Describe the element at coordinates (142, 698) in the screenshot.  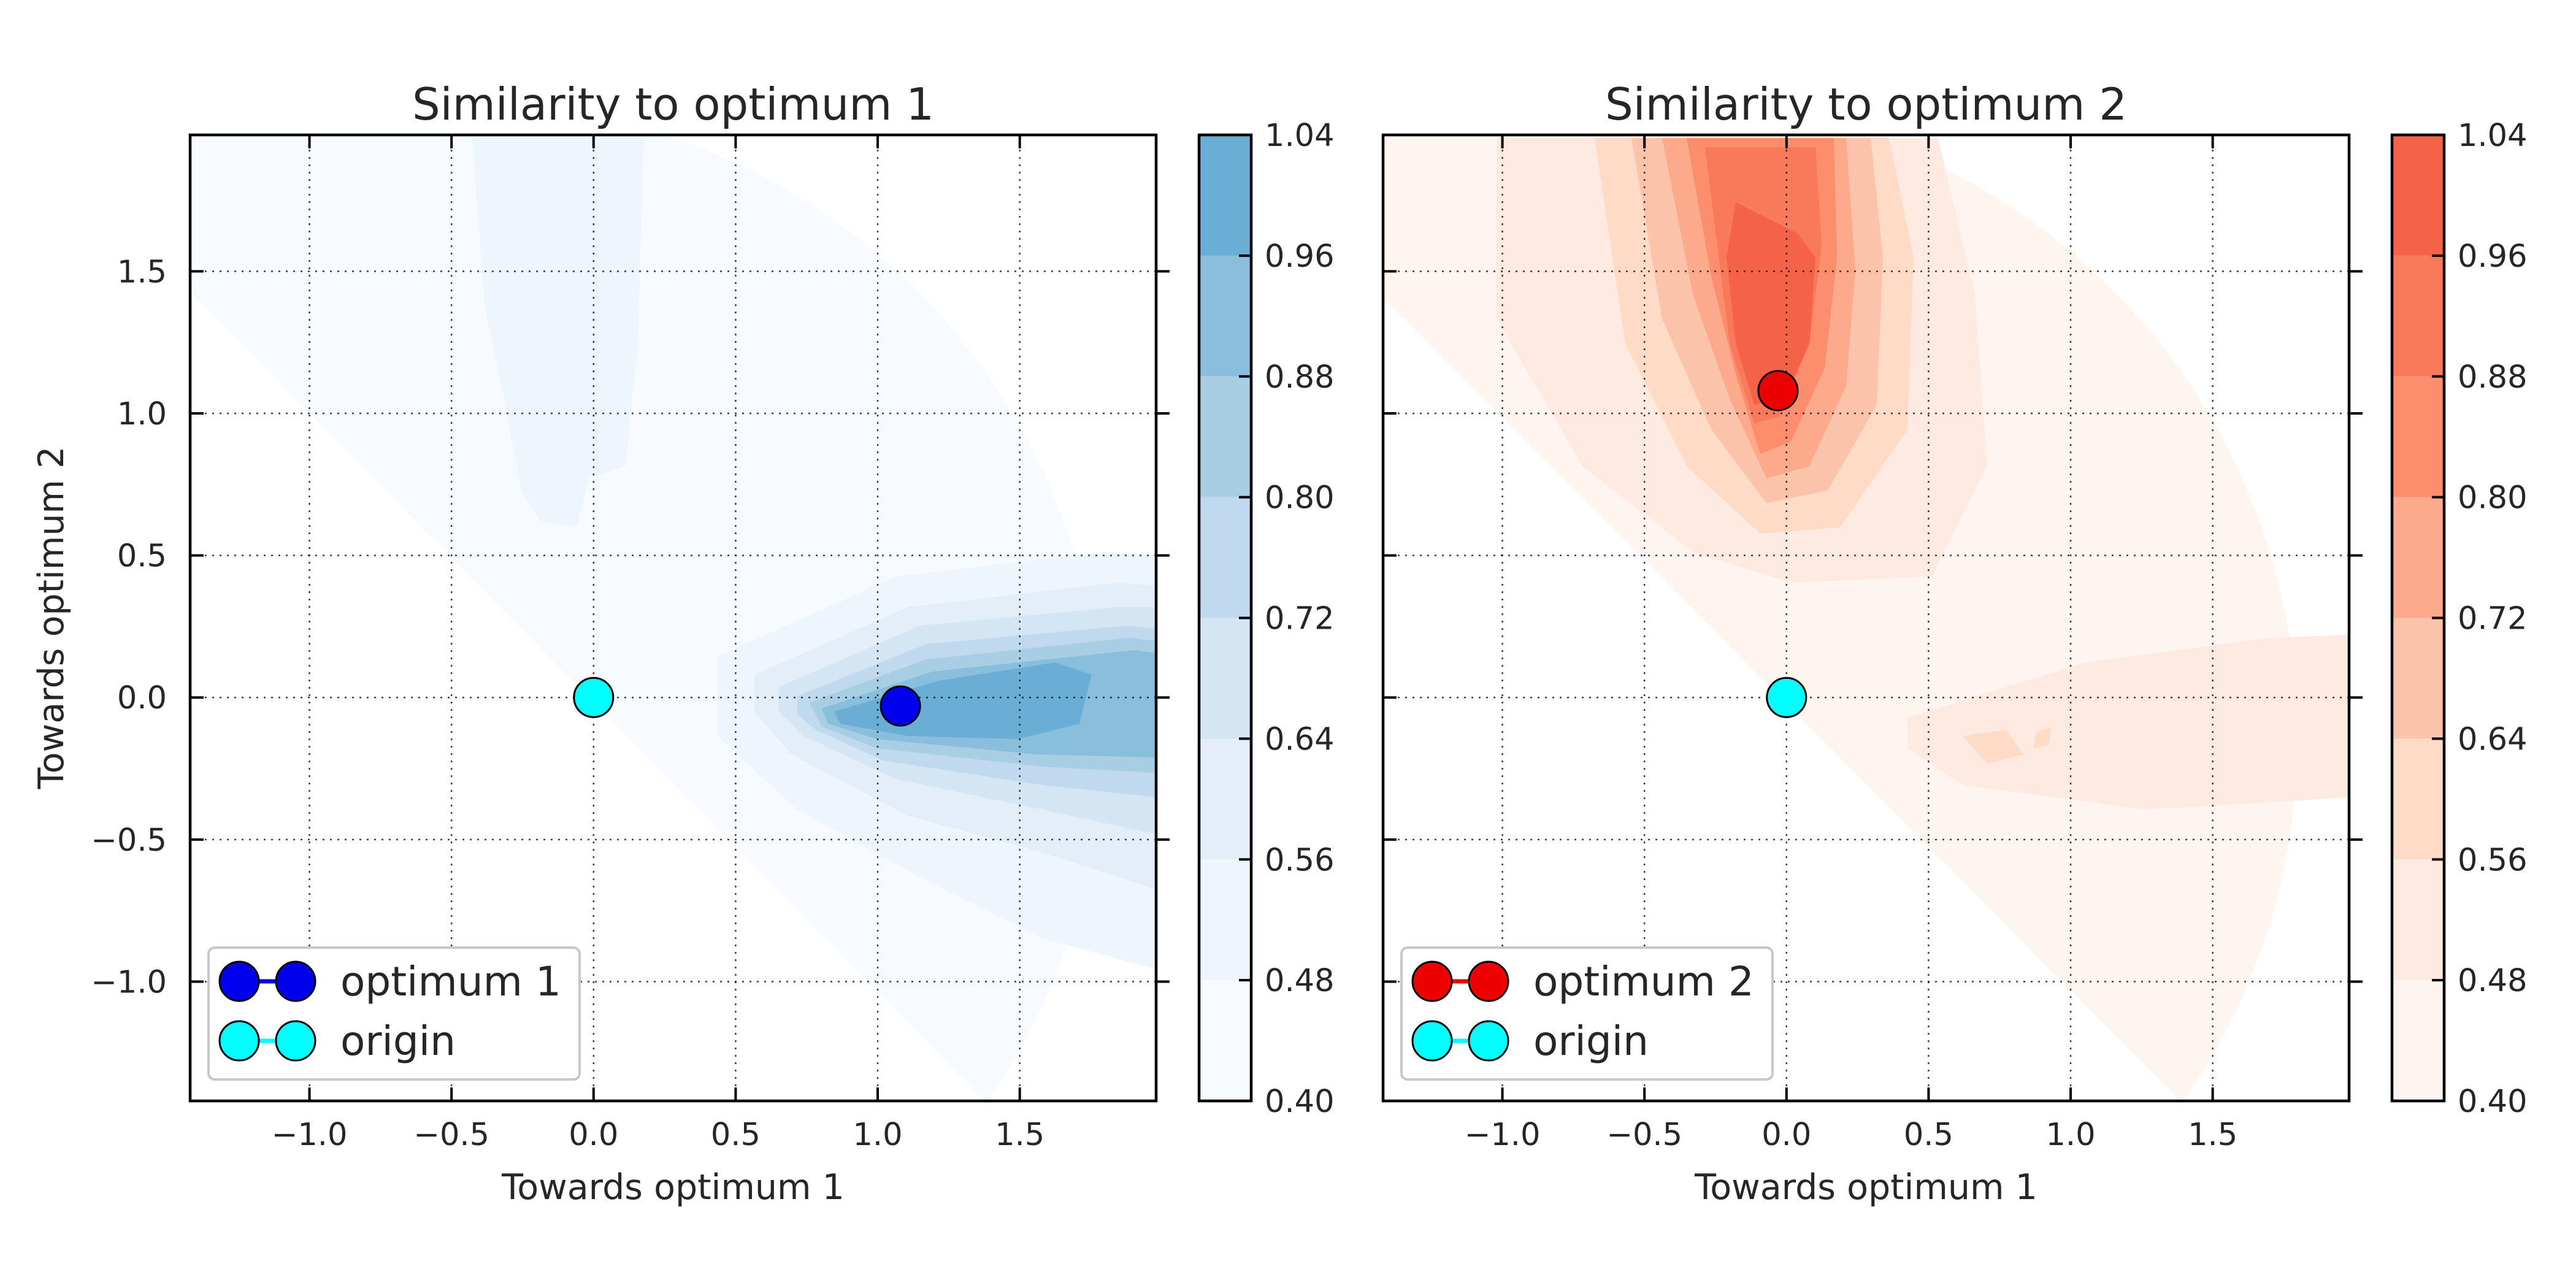
I see `y-tick-label: 0.0` at that location.